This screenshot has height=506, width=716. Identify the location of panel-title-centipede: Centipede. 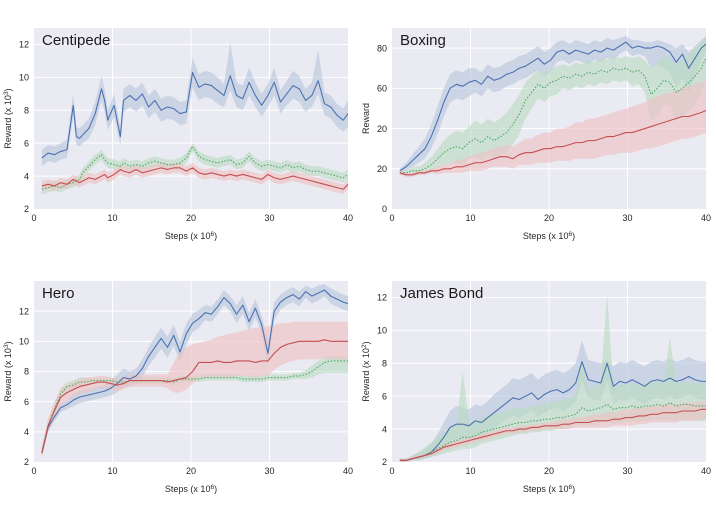
(76, 40).